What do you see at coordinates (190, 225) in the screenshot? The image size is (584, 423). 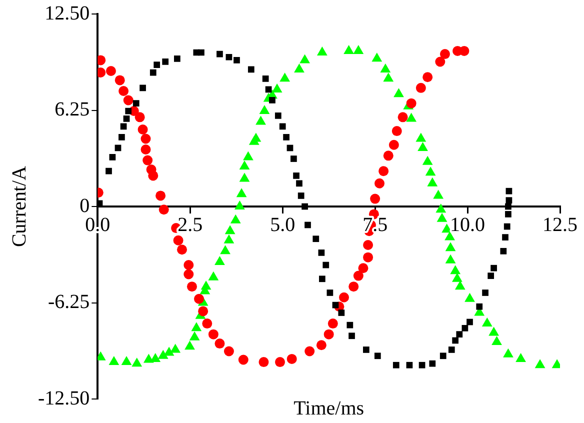 I see `x-tick-label: 2.5` at bounding box center [190, 225].